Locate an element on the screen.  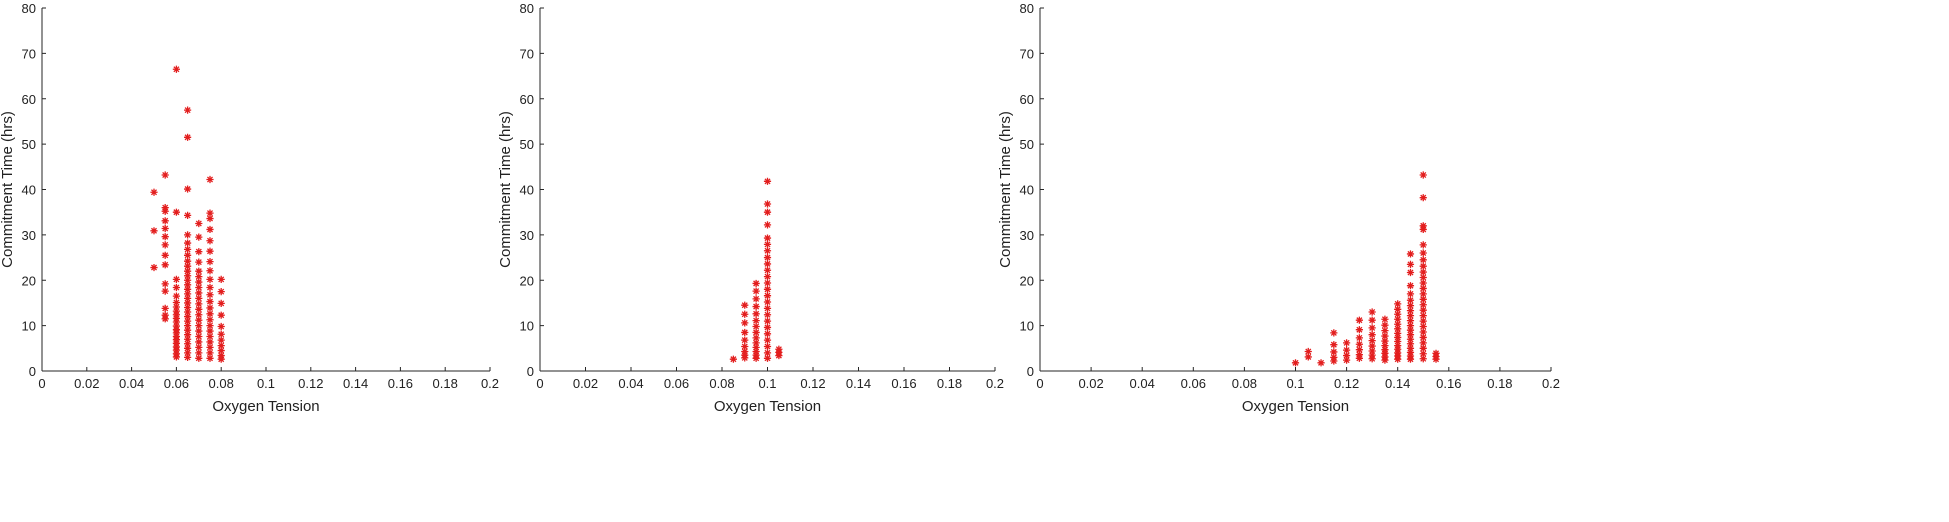
y-tick-label: 60 is located at coordinates (527, 99).